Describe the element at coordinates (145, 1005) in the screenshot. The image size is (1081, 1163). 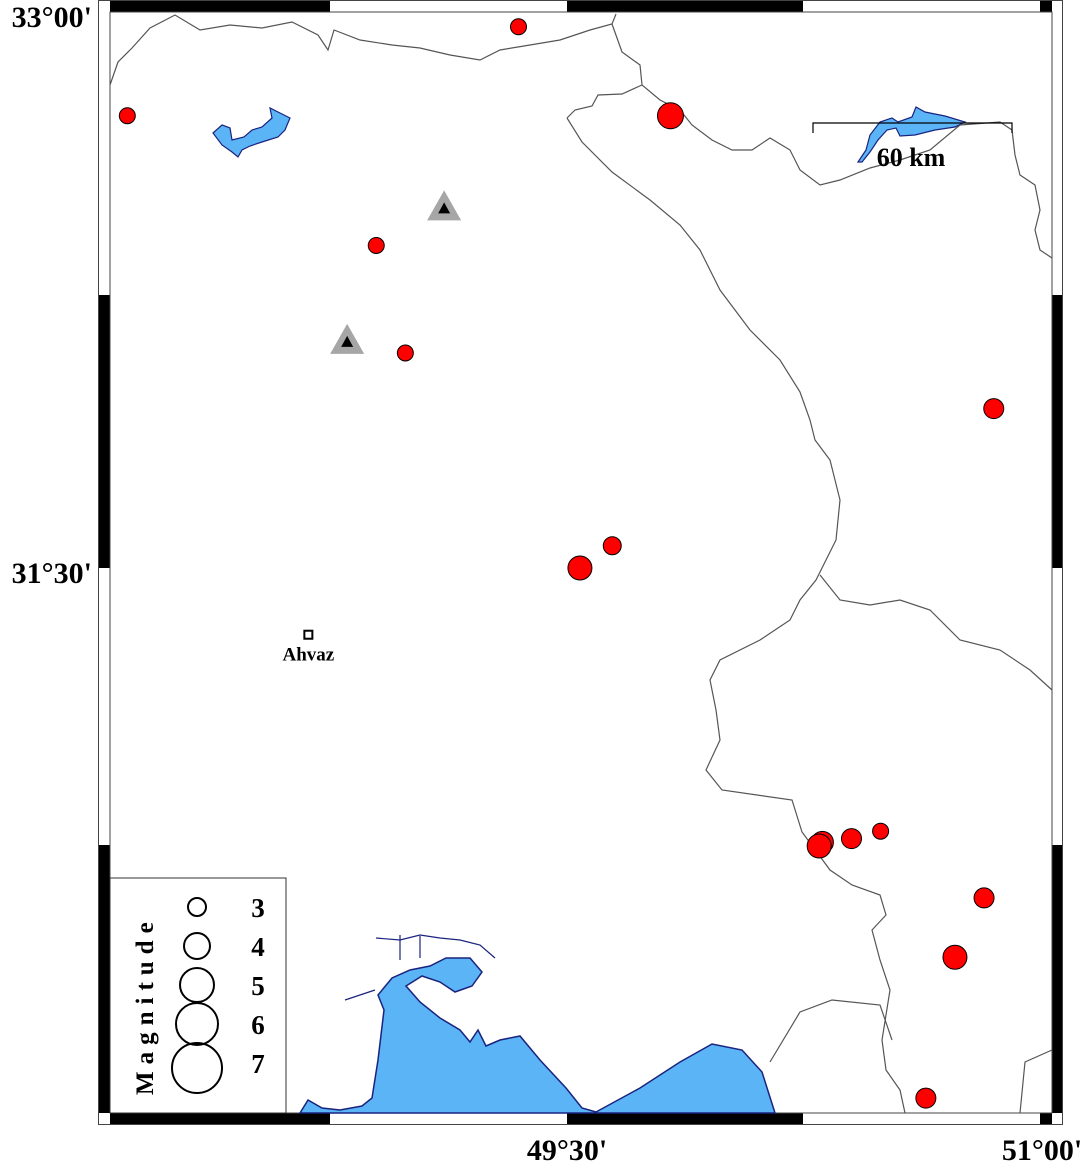
I see `legend-title: Magnitude` at that location.